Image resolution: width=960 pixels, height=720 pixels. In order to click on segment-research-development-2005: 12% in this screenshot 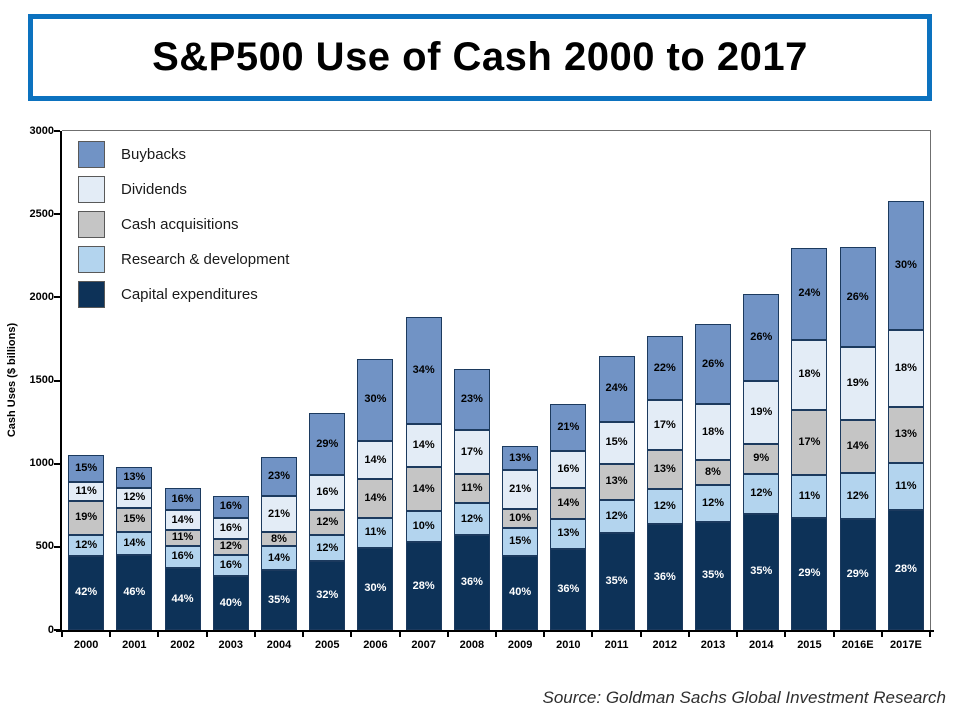, I will do `click(327, 548)`.